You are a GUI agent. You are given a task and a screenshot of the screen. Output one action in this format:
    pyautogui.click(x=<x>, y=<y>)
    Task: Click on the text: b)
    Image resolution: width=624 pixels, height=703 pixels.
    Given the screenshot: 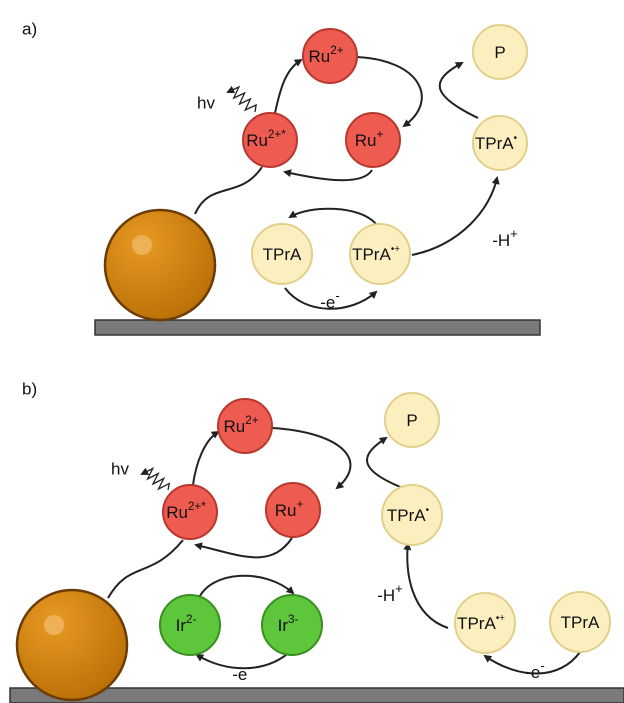 What is the action you would take?
    pyautogui.click(x=29, y=388)
    